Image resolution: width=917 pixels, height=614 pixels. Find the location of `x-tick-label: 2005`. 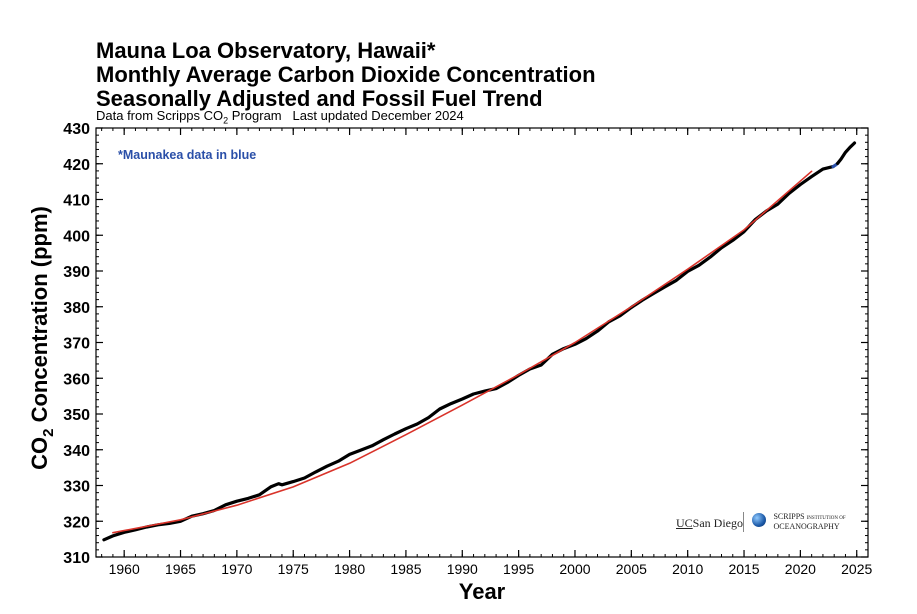

x-tick-label: 2005 is located at coordinates (631, 569).